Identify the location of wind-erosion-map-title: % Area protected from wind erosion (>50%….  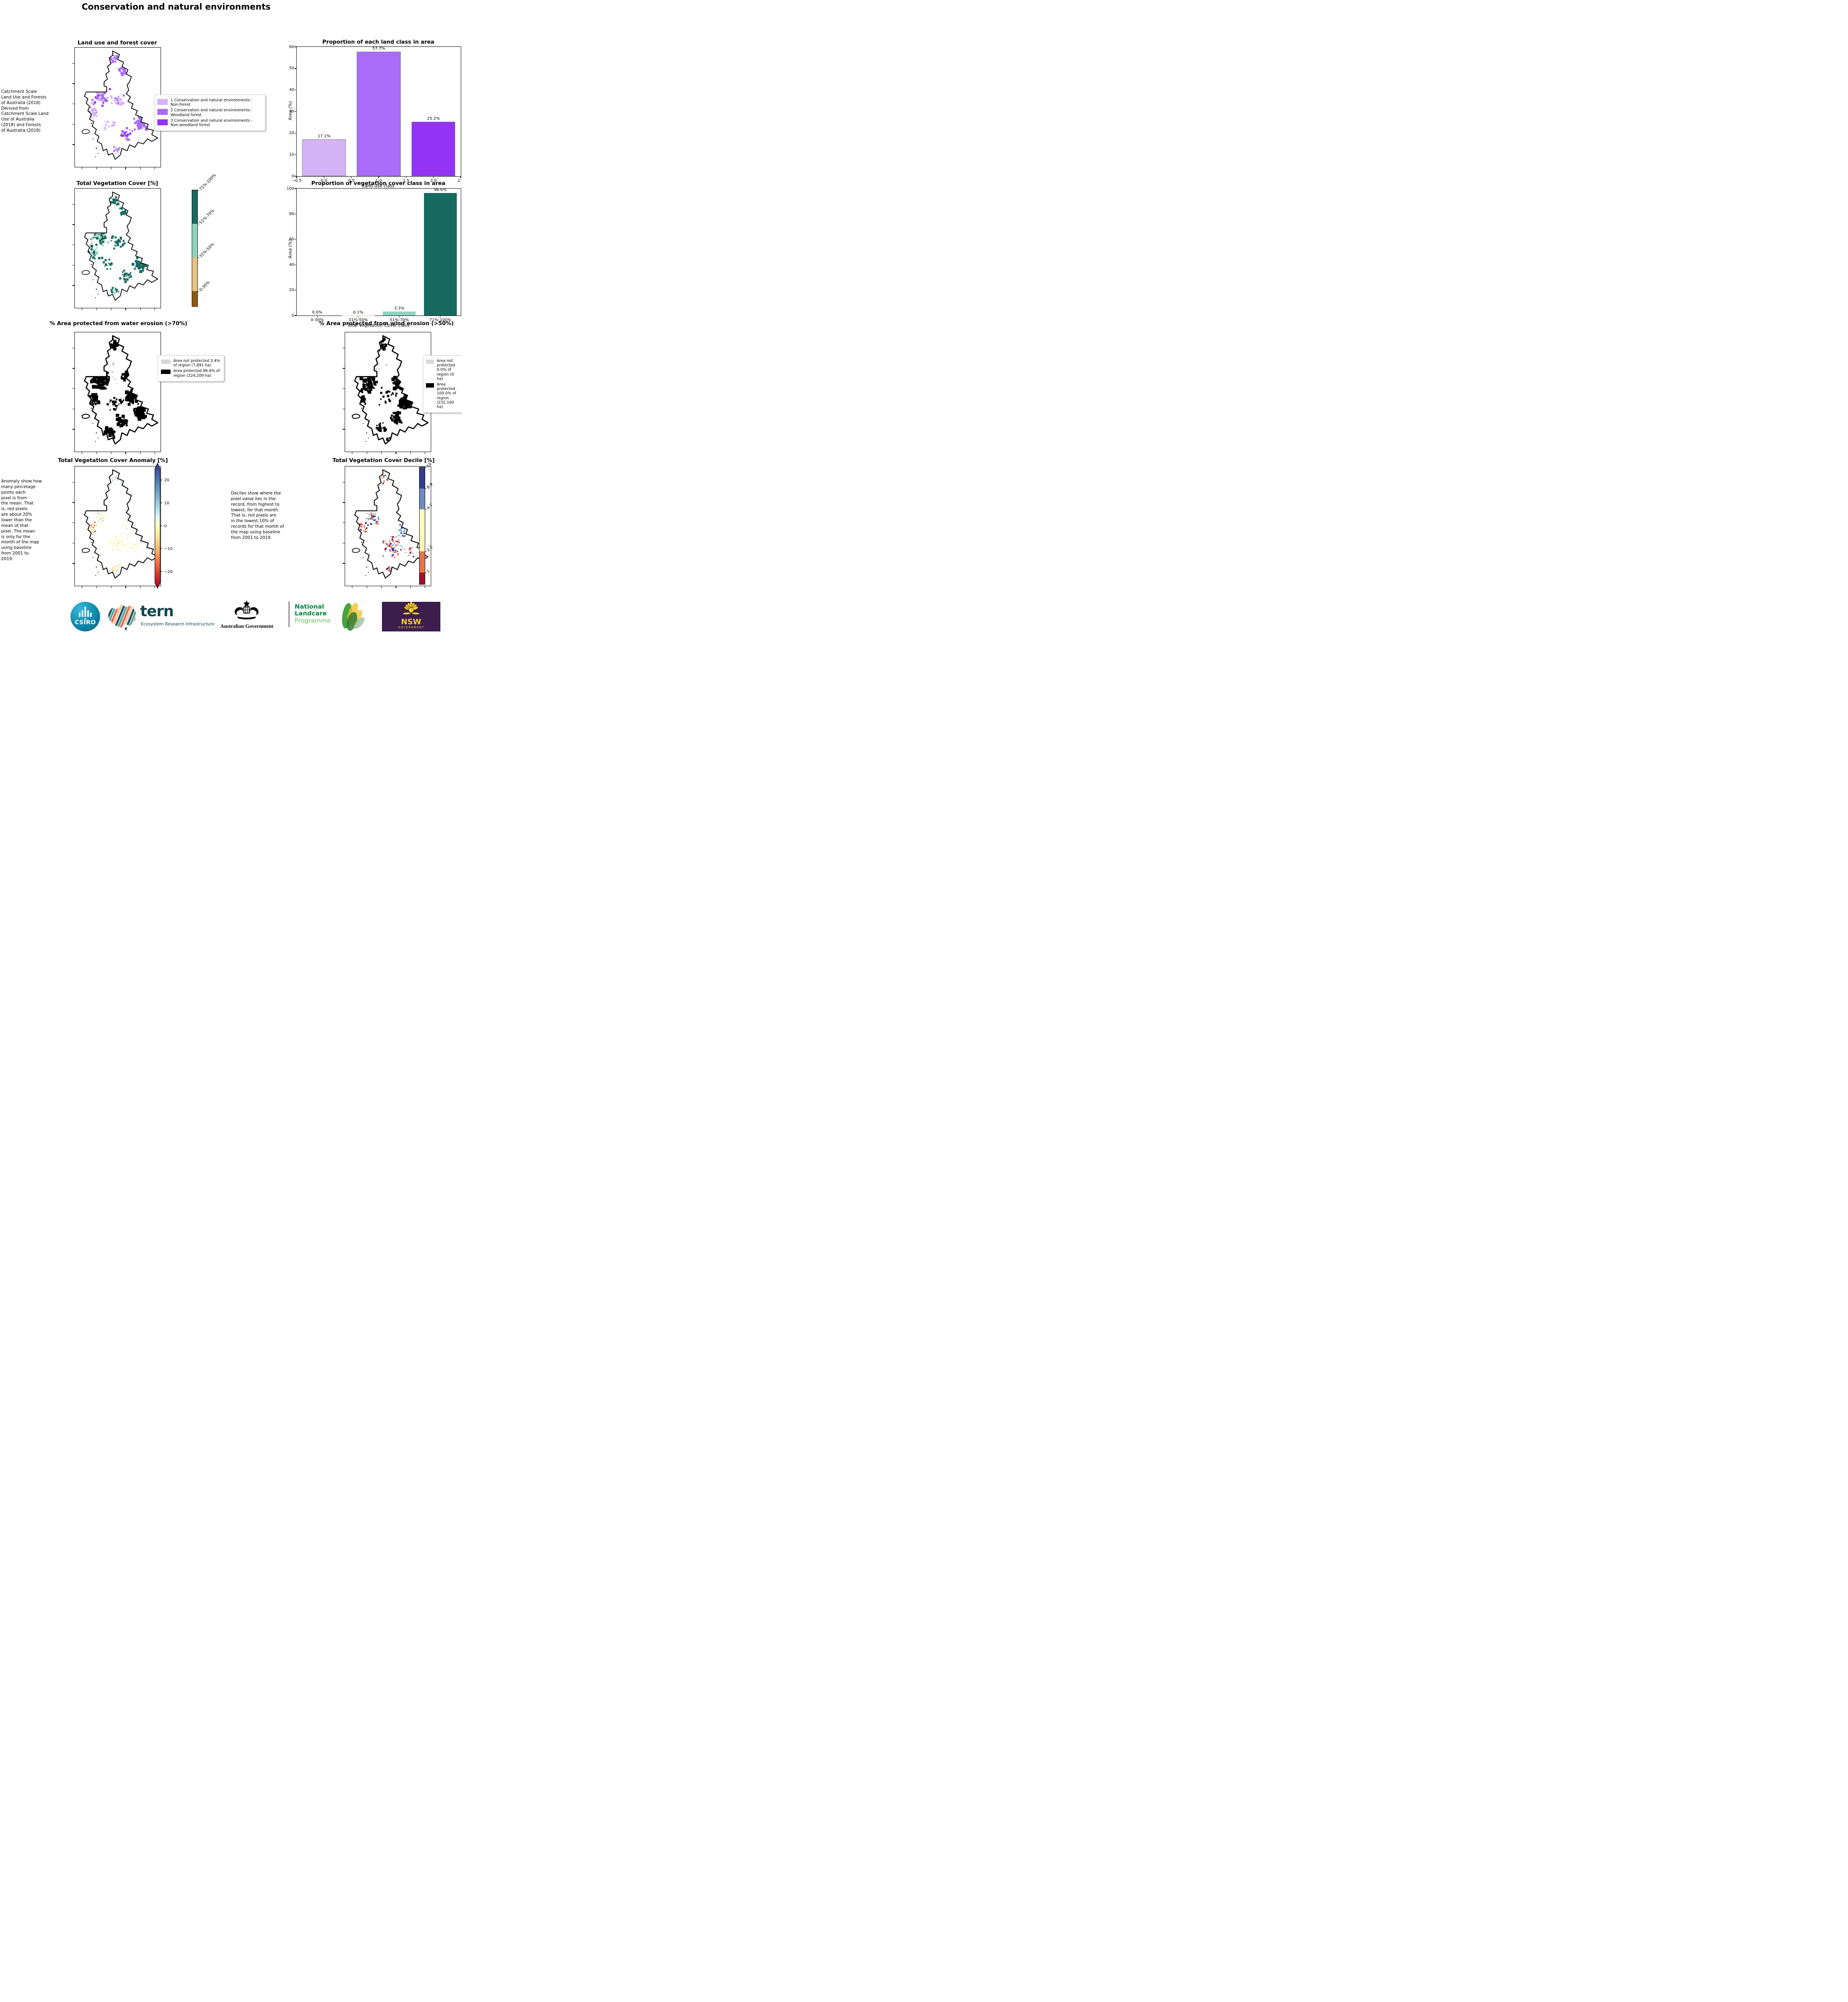
(386, 323).